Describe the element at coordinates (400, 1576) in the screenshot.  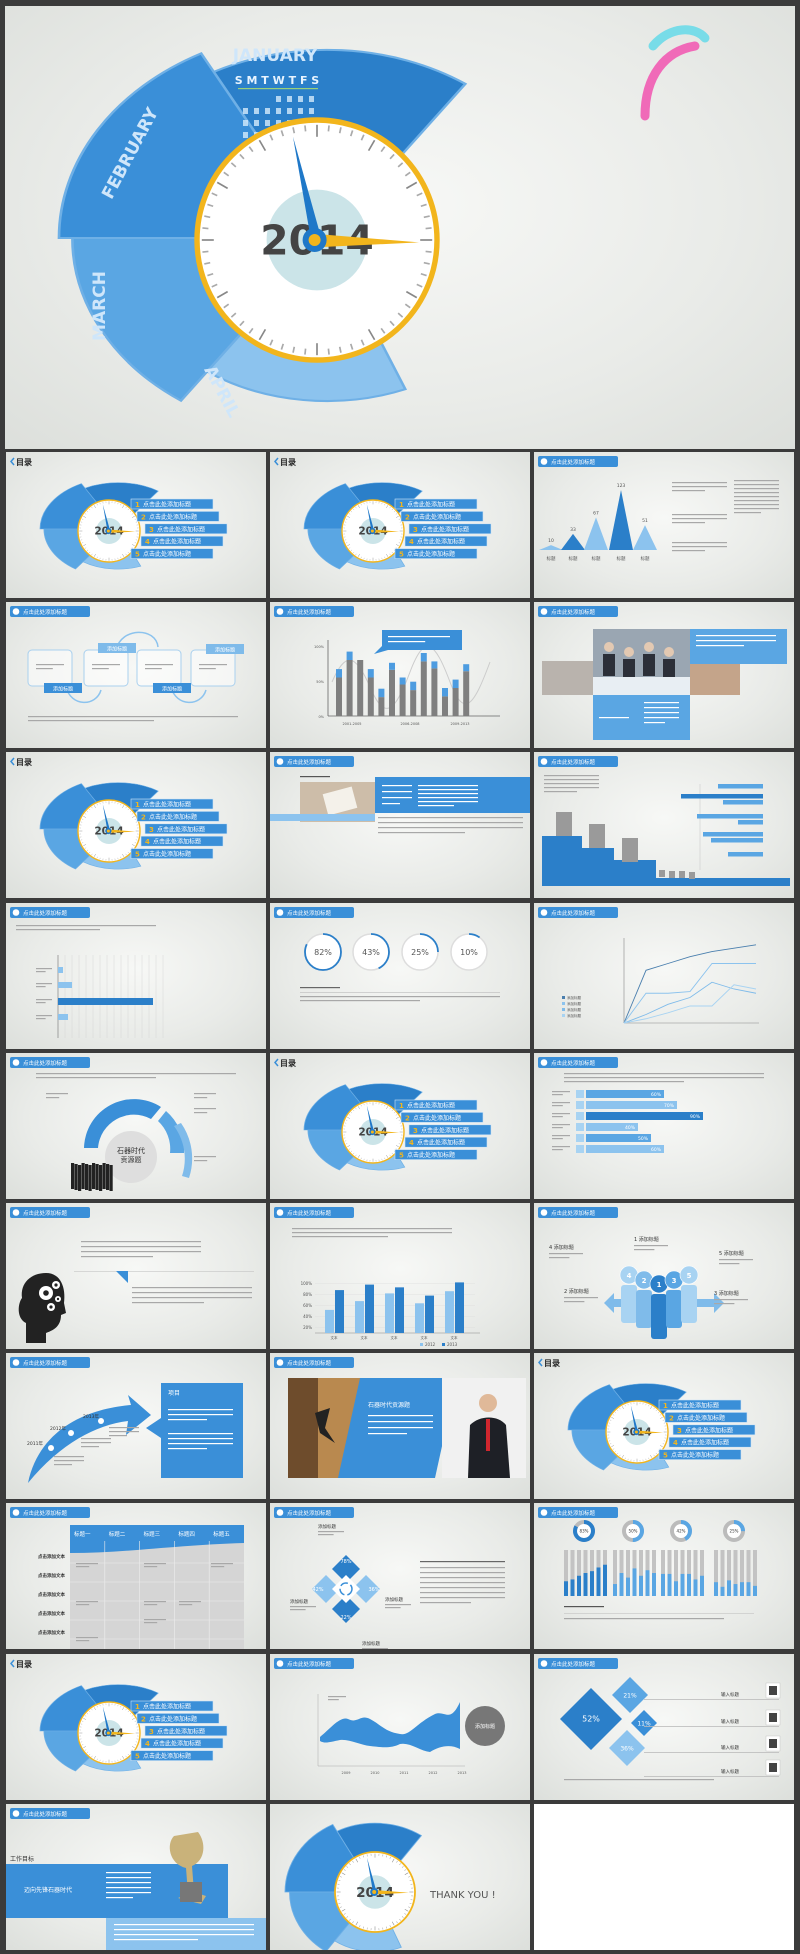
I see `slide-thumbnail-24: 点击此处添加标题 78% 36% 22% 42% 添加标题 添加标题 添加标题 添加标题` at that location.